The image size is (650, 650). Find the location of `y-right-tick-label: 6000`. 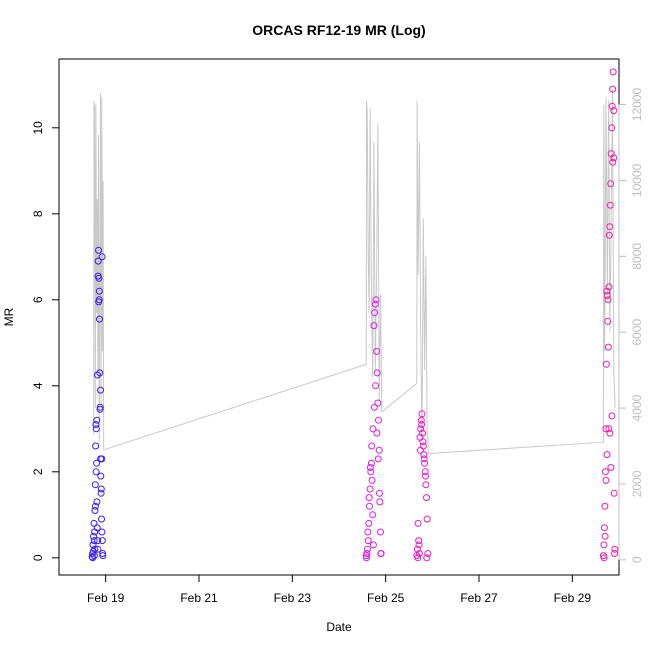

y-right-tick-label: 6000 is located at coordinates (637, 332).